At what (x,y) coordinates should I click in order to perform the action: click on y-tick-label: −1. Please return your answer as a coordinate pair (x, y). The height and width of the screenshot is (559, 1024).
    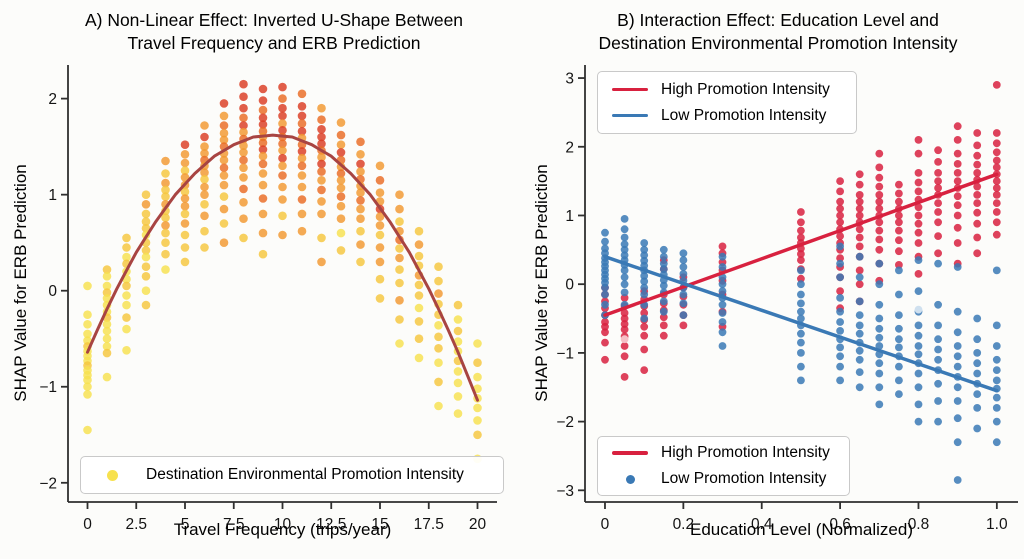
    Looking at the image, I should click on (48, 387).